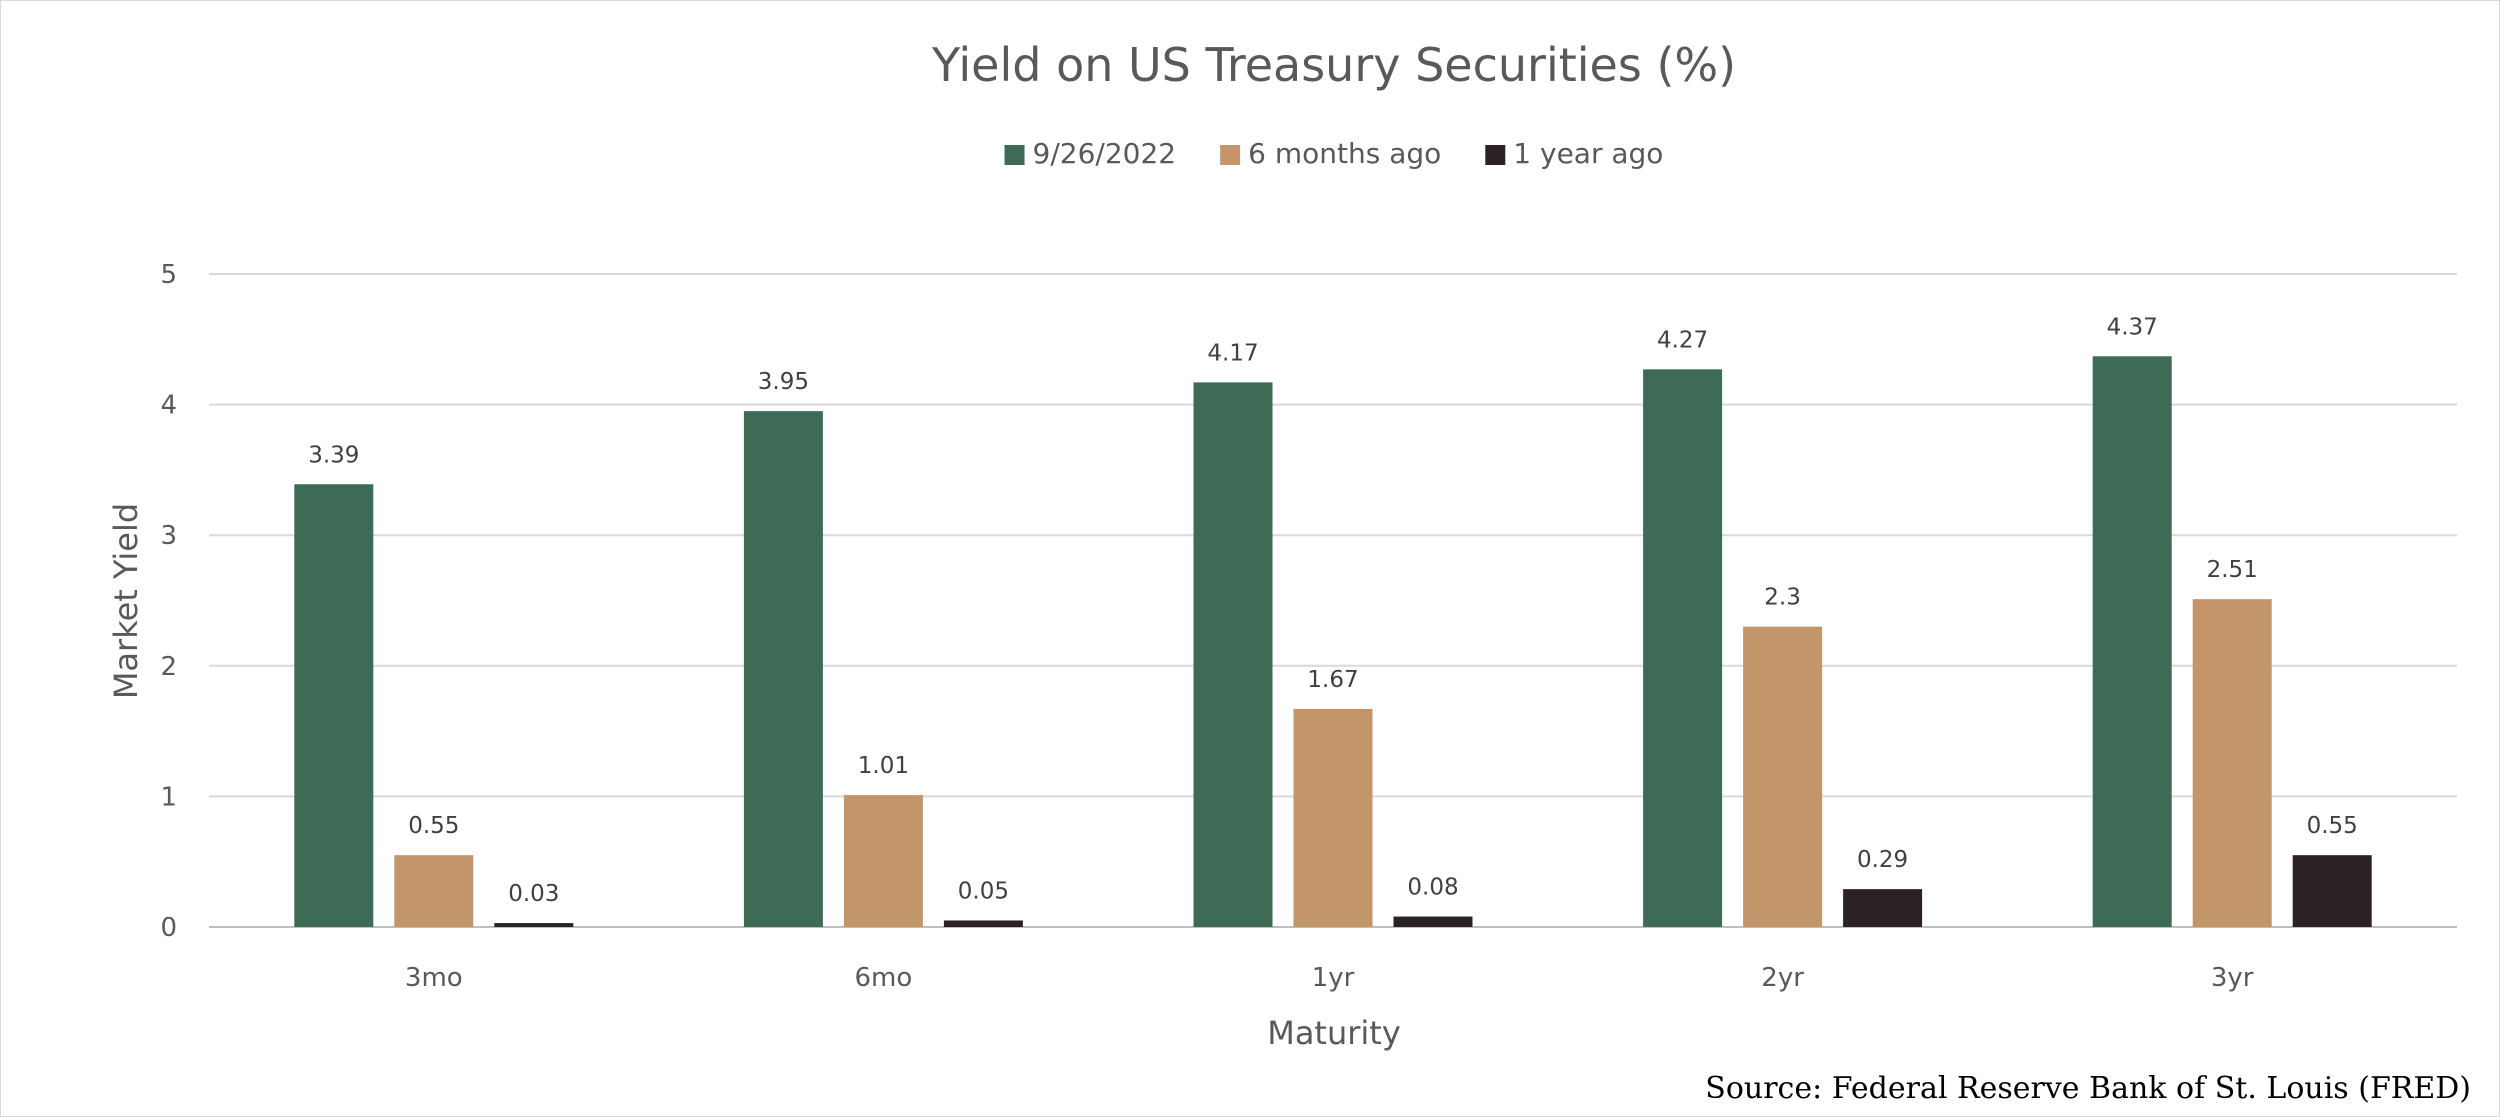  Describe the element at coordinates (126, 601) in the screenshot. I see `y-axis-title: Market Yield` at that location.